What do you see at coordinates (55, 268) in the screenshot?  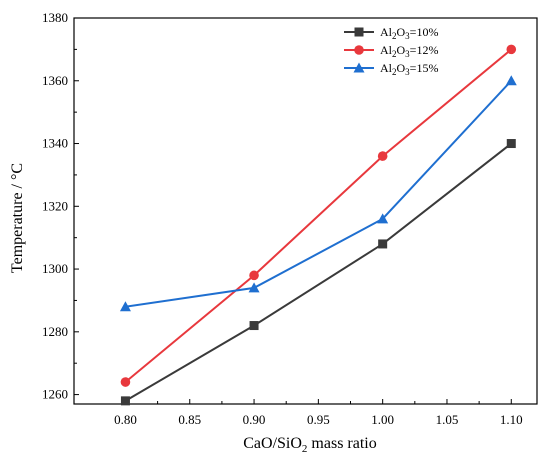 I see `y-tick-label: 1300` at bounding box center [55, 268].